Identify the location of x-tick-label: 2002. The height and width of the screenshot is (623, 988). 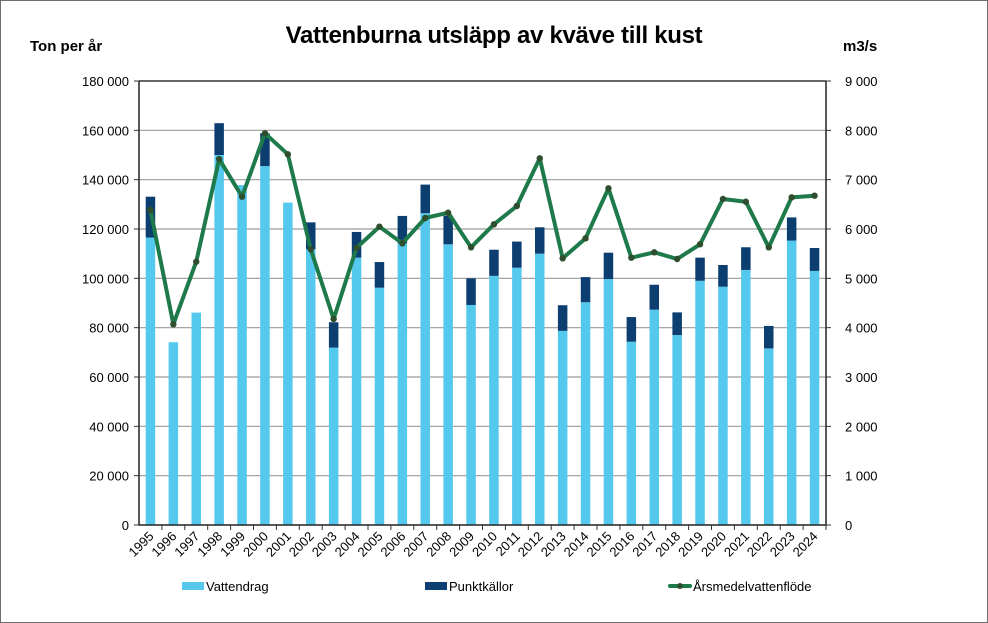
(301, 544).